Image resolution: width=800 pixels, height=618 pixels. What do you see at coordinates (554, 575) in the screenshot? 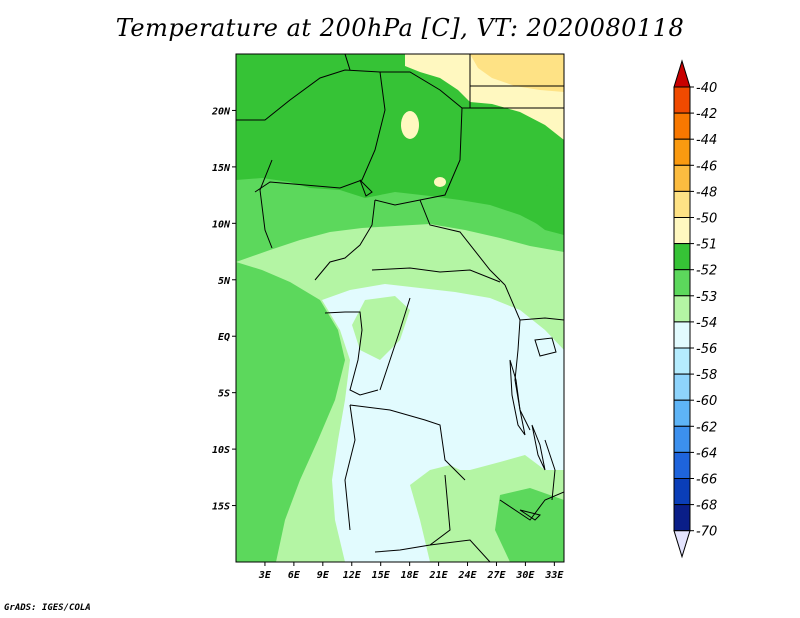
I see `lon-tick-label: 33E` at bounding box center [554, 575].